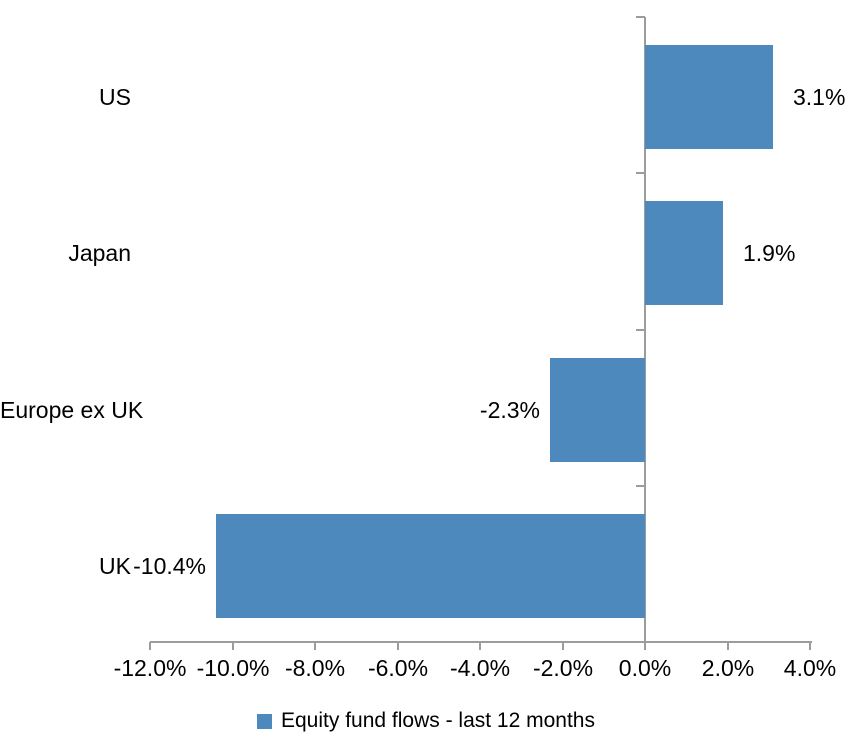 This screenshot has height=747, width=852. What do you see at coordinates (645, 668) in the screenshot?
I see `x-axis-tick-label: 0.0%` at bounding box center [645, 668].